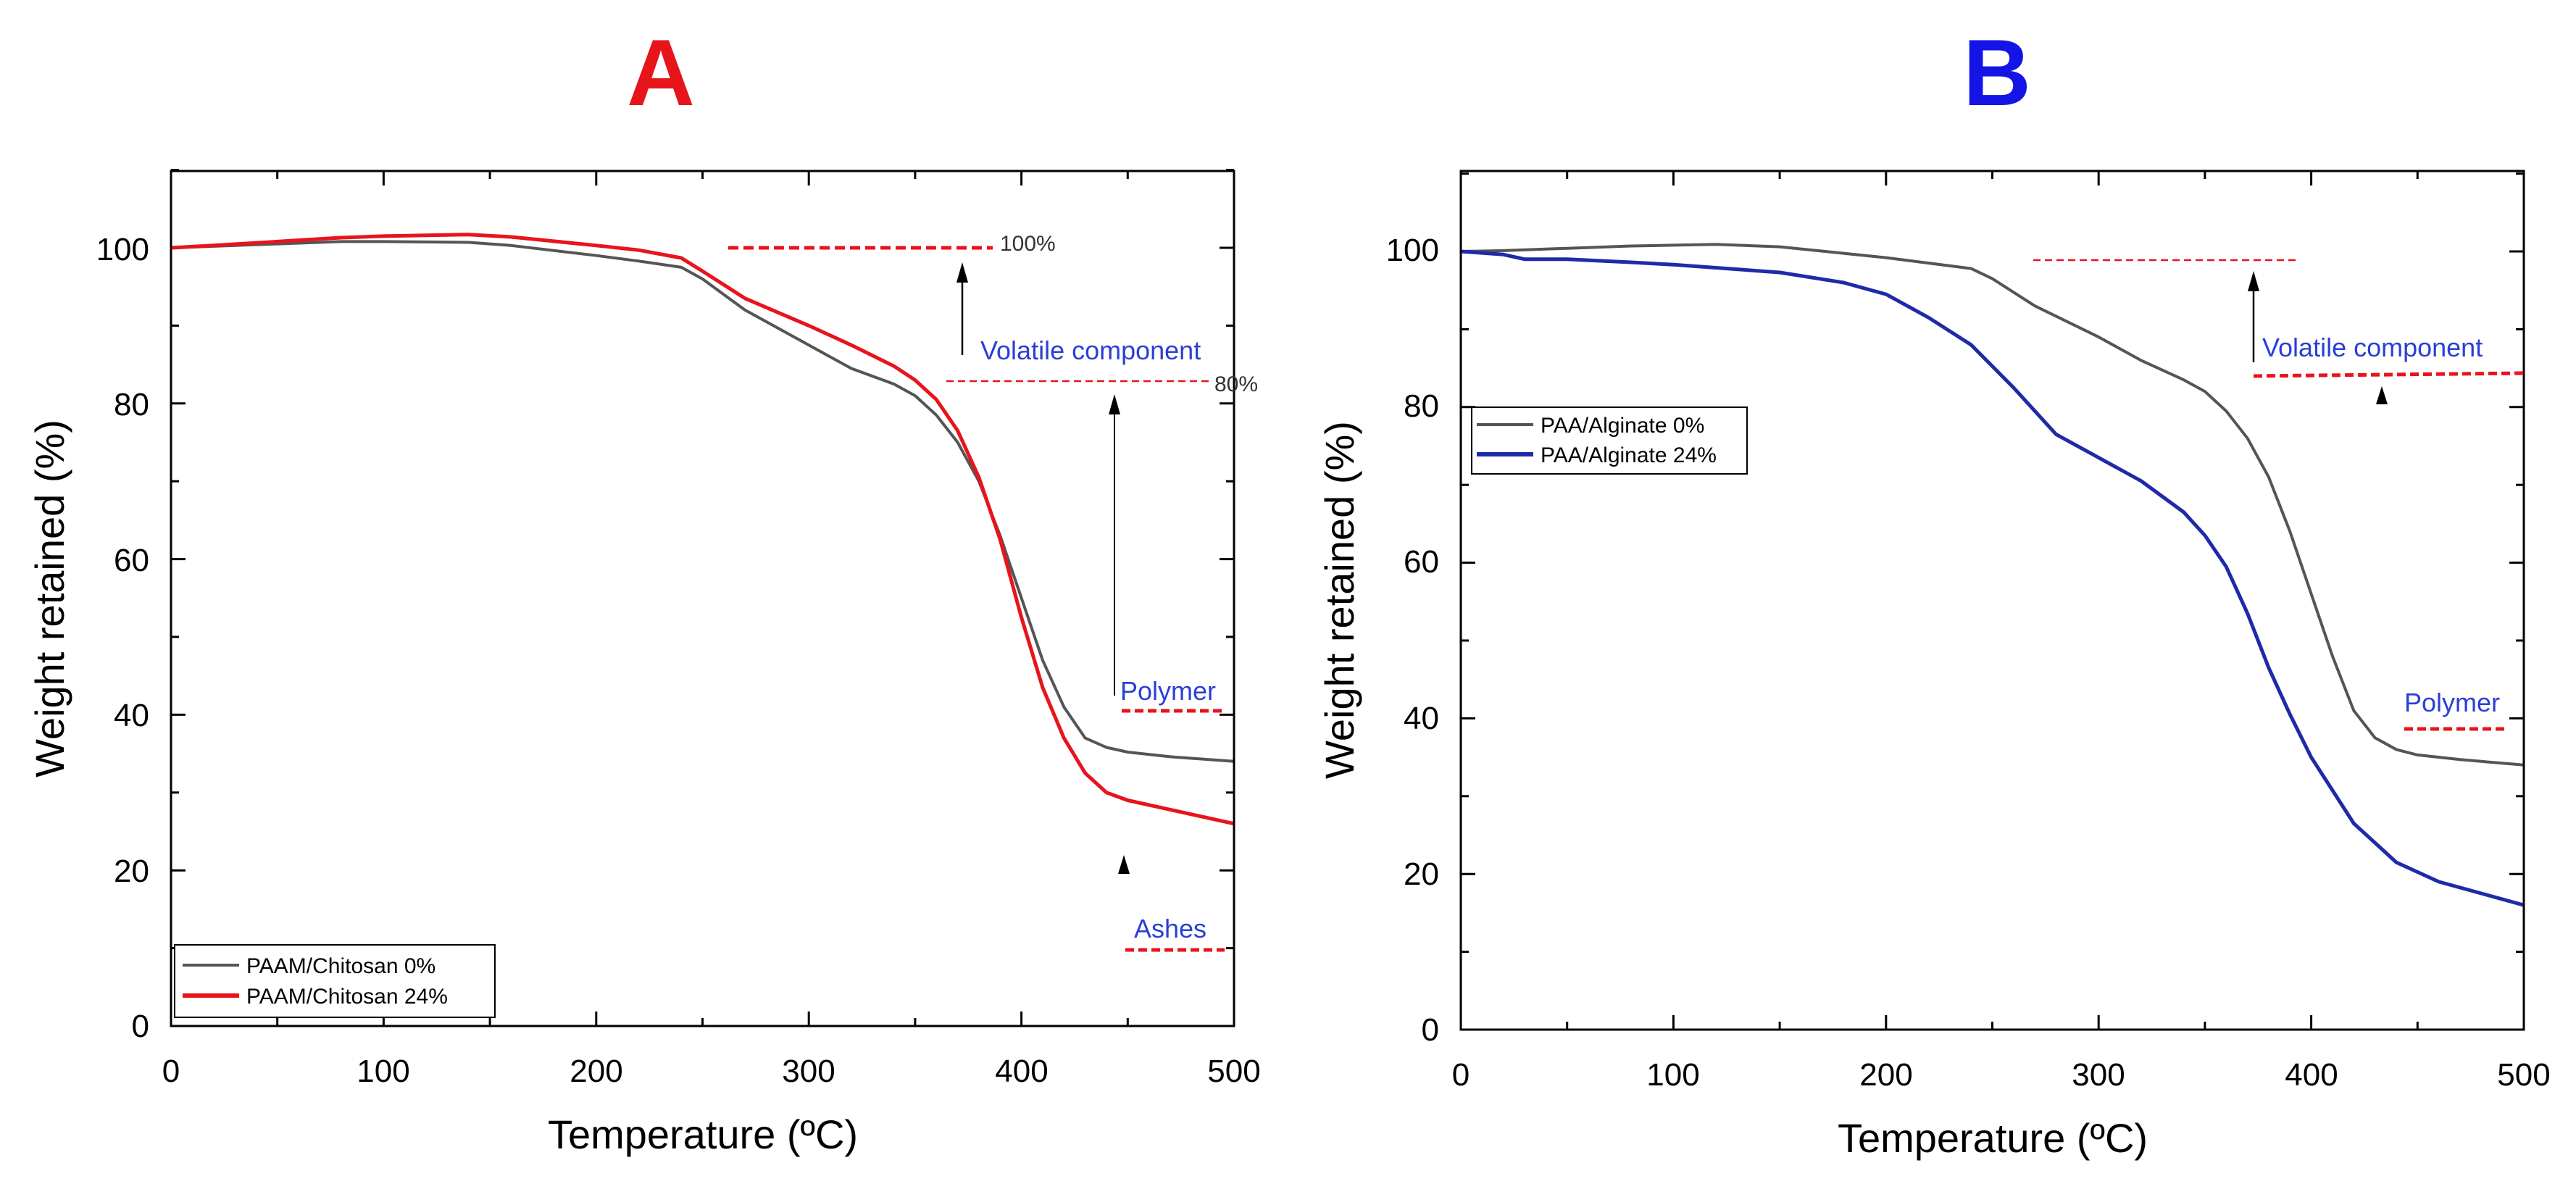  What do you see at coordinates (962, 272) in the screenshot?
I see `panel-a-arrow-head-volatile` at bounding box center [962, 272].